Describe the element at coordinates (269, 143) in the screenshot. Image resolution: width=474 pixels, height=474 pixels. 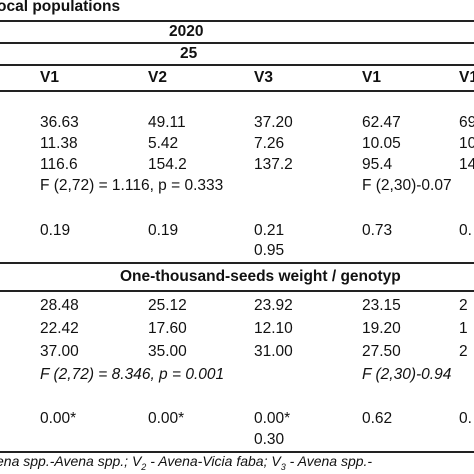
I see `cell: 7.26` at that location.